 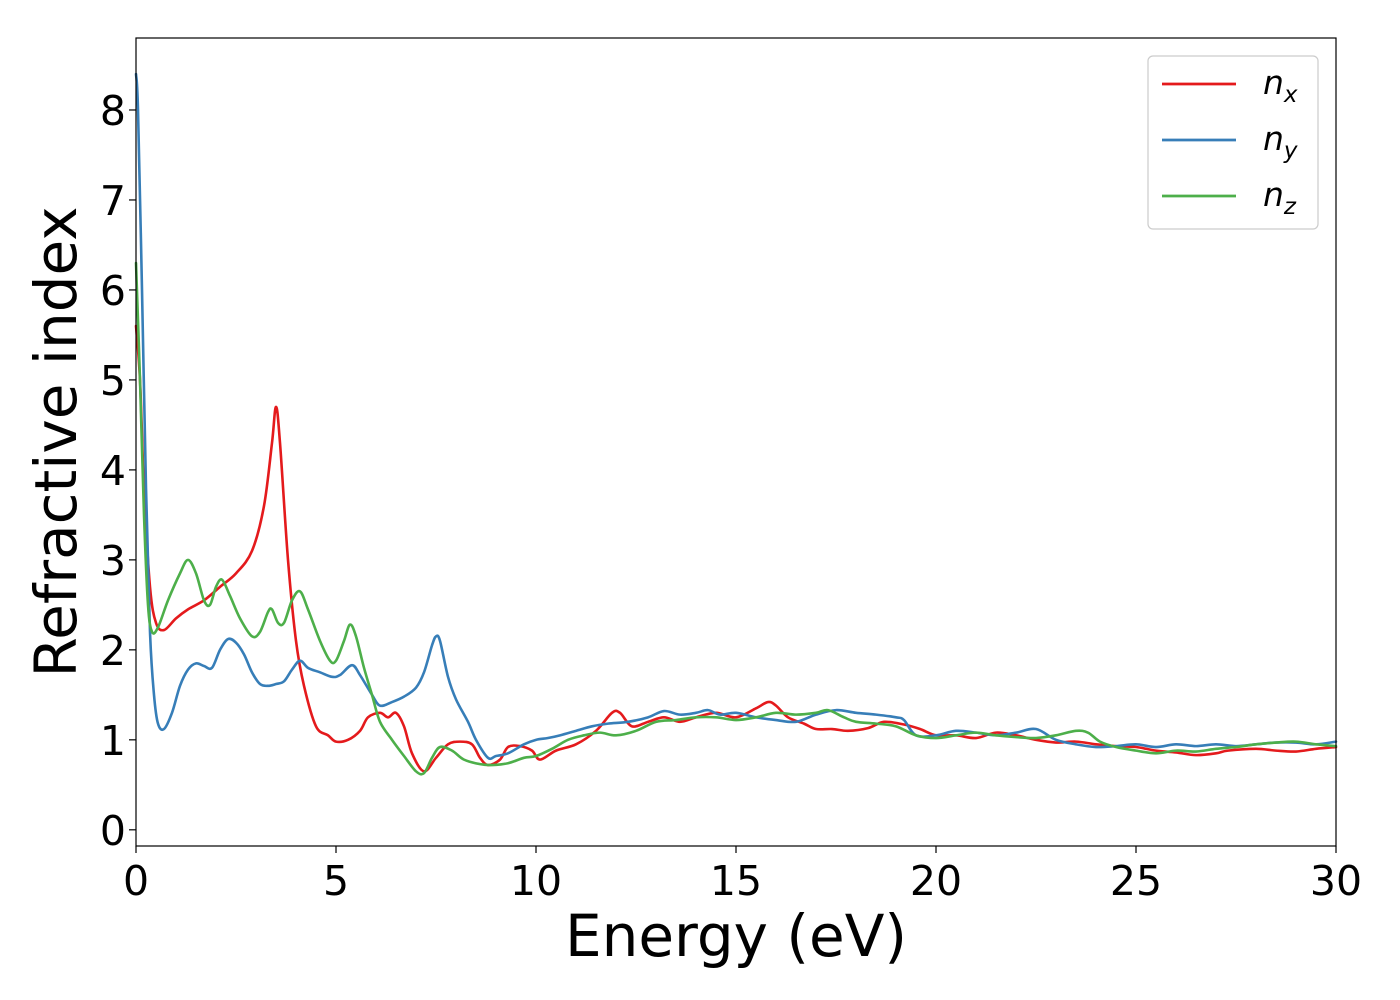 I want to click on y-tick-label: 8, so click(x=113, y=111).